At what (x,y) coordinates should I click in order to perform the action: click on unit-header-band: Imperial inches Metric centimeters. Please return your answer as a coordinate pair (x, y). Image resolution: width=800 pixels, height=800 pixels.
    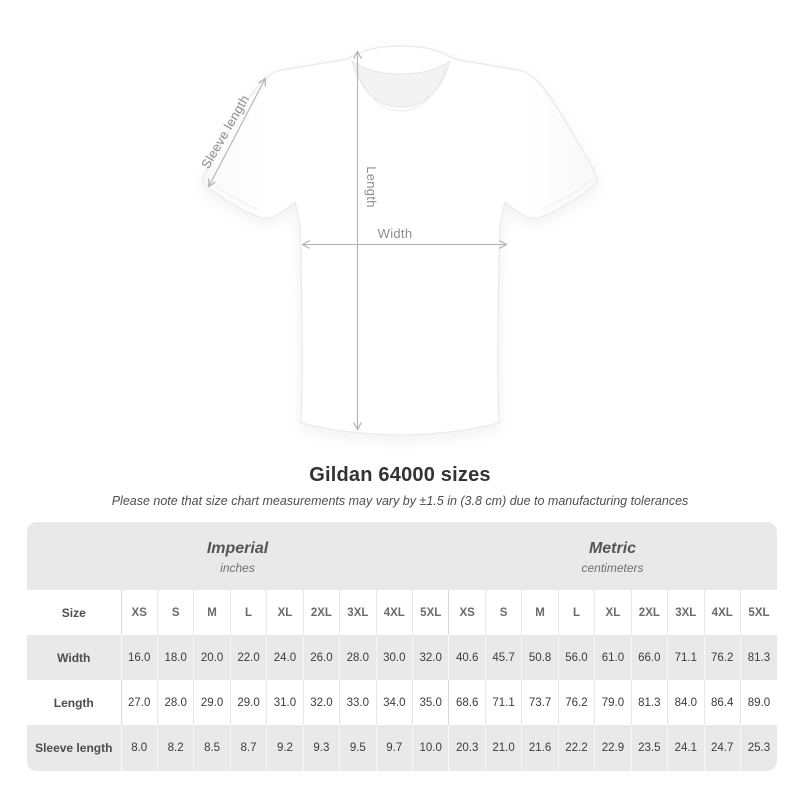
    Looking at the image, I should click on (402, 556).